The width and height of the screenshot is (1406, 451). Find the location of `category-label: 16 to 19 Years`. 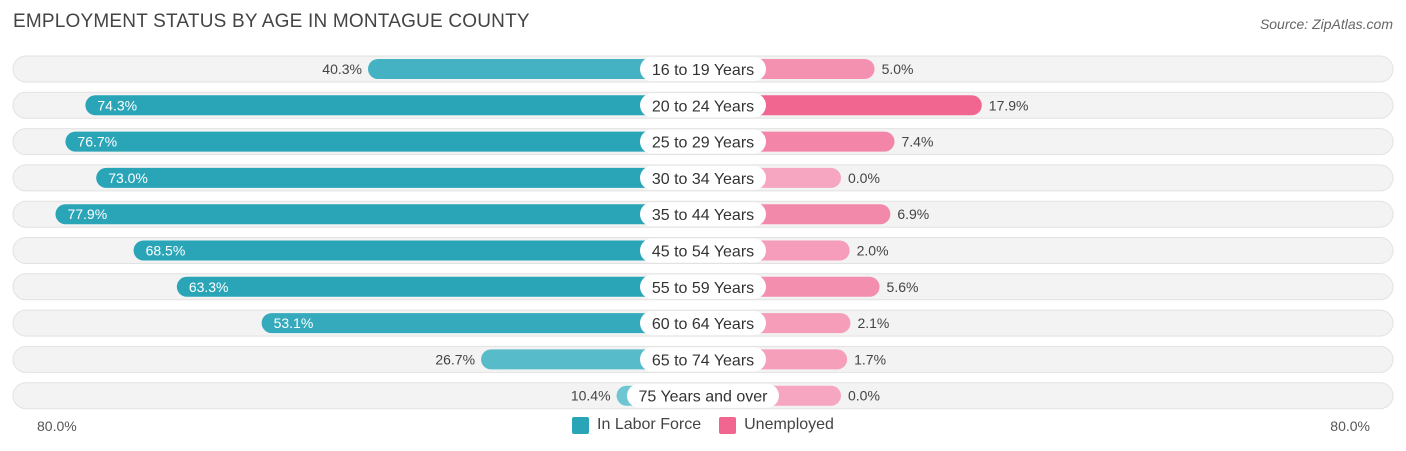

category-label: 16 to 19 Years is located at coordinates (703, 70).